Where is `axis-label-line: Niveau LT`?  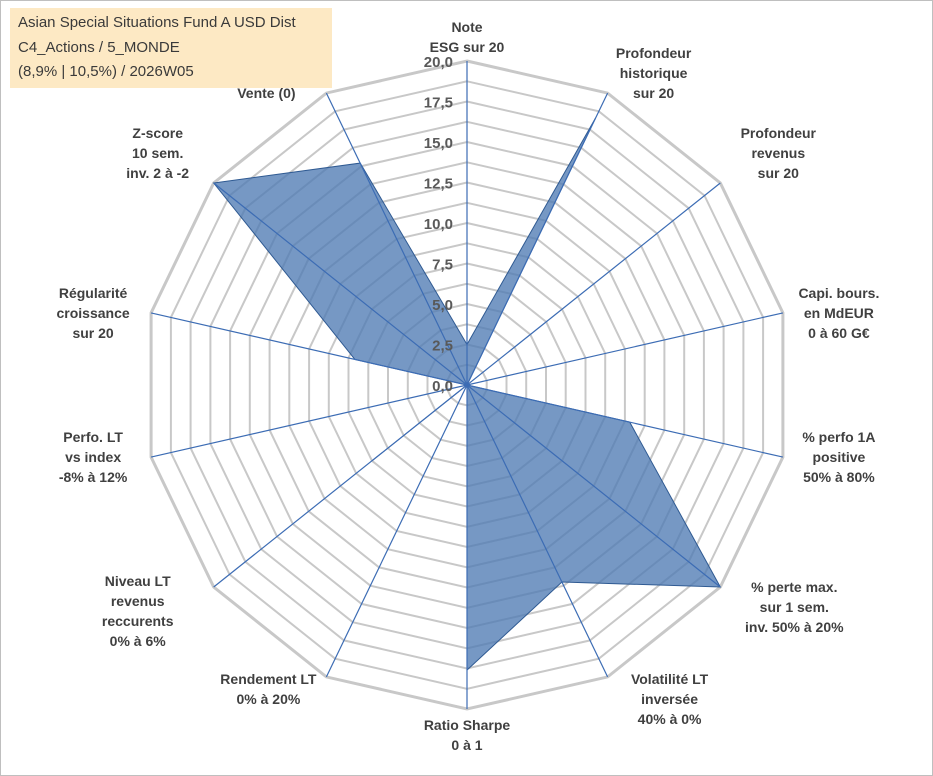 axis-label-line: Niveau LT is located at coordinates (138, 581).